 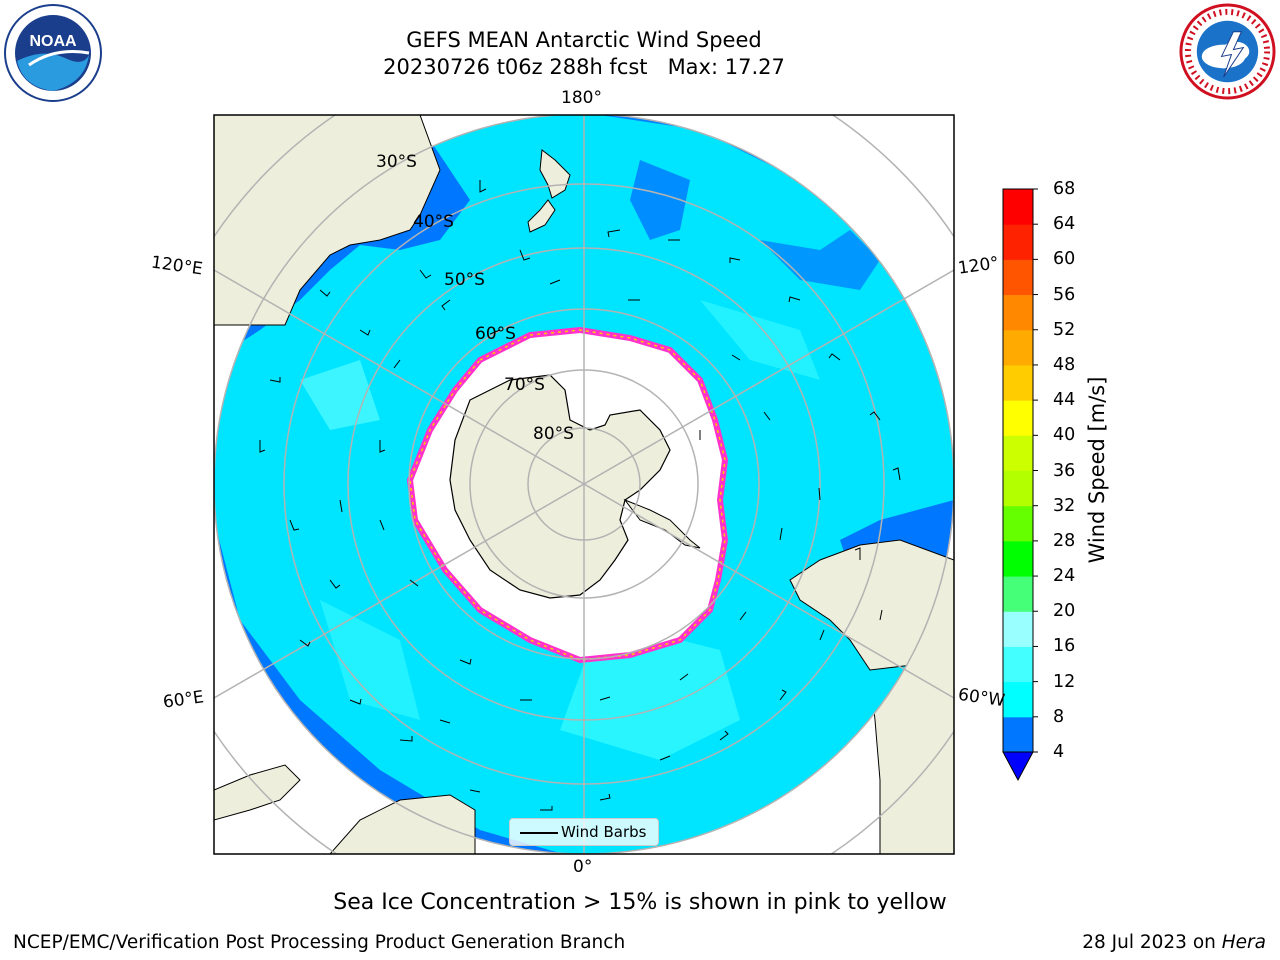 What do you see at coordinates (1097, 470) in the screenshot?
I see `colorbar-label: Wind Speed [m/s]` at bounding box center [1097, 470].